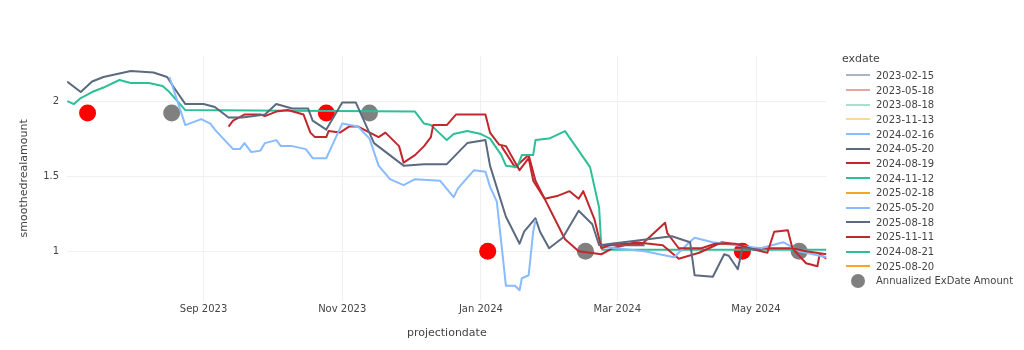  Describe the element at coordinates (905, 222) in the screenshot. I see `legend-label: 2025-08-18` at that location.